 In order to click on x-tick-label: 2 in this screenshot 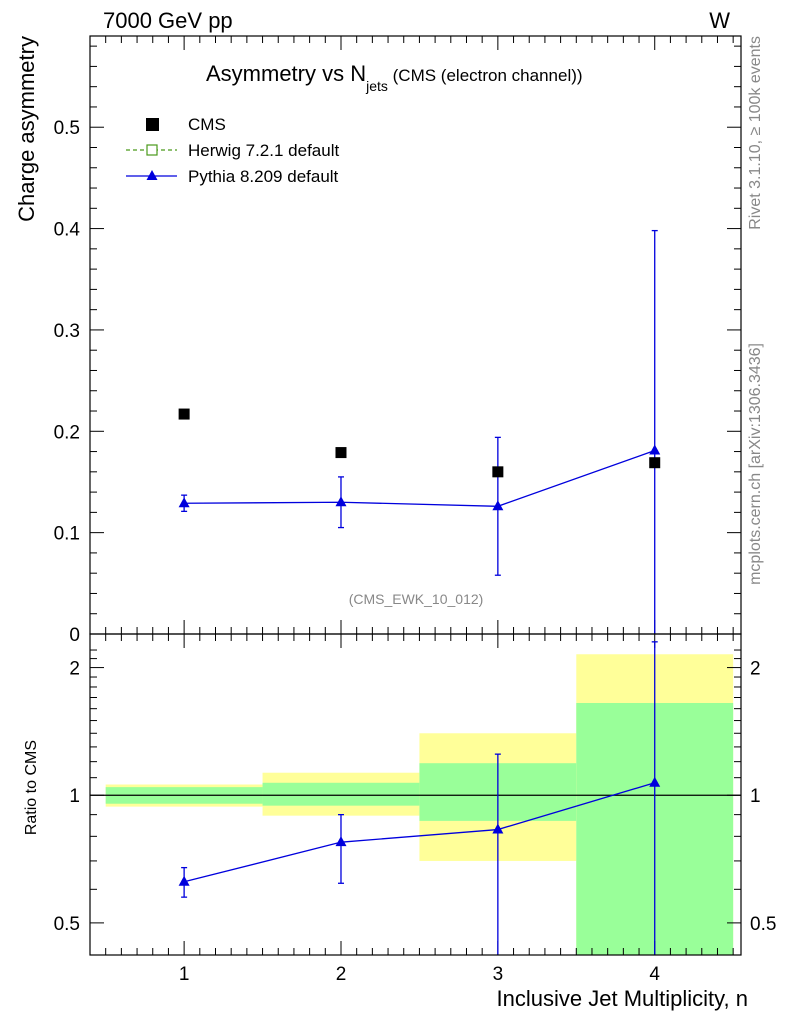, I will do `click(341, 974)`.